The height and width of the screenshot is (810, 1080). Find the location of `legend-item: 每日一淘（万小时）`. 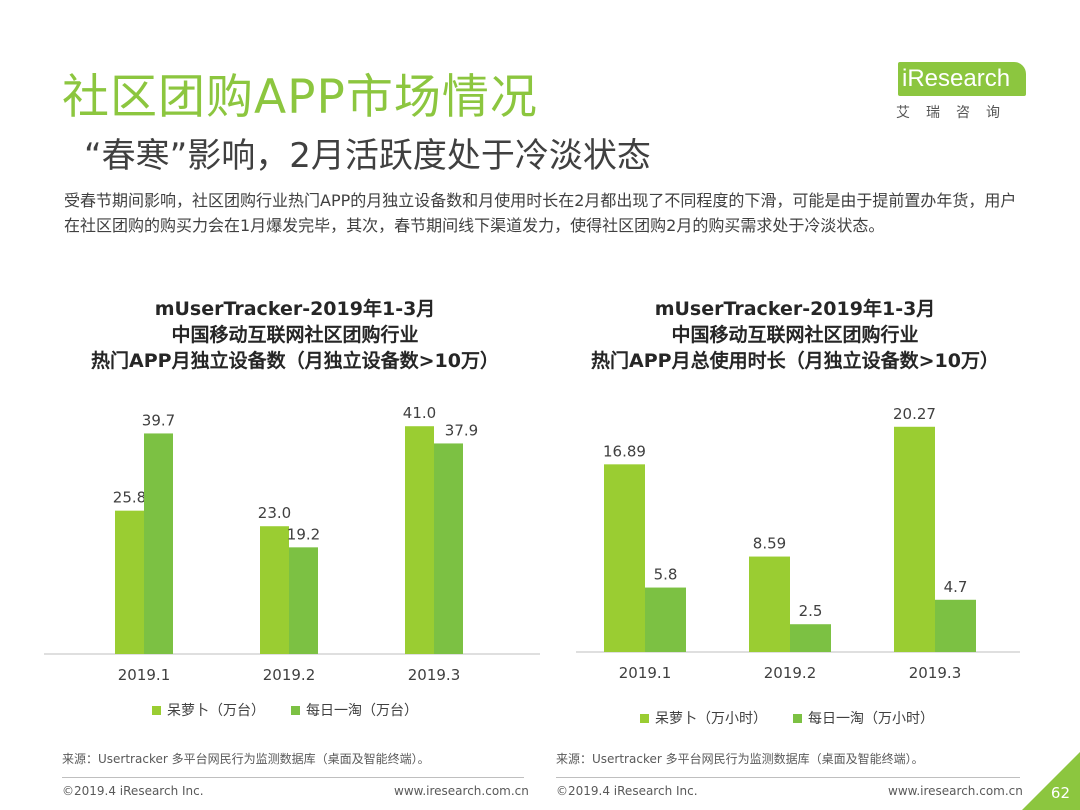

legend-item: 每日一淘（万小时） is located at coordinates (863, 718).